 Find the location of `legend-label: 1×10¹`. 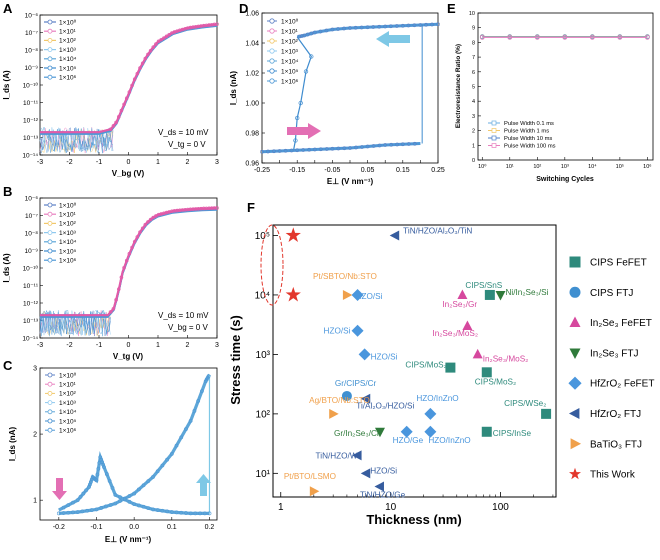

legend-label: 1×10¹ is located at coordinates (290, 31).